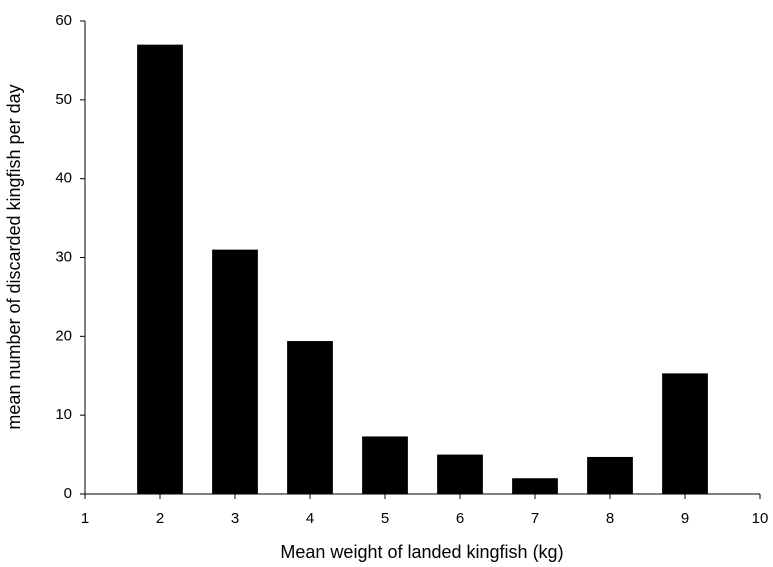 This screenshot has height=567, width=773. What do you see at coordinates (385, 518) in the screenshot?
I see `x-tick-label: 5` at bounding box center [385, 518].